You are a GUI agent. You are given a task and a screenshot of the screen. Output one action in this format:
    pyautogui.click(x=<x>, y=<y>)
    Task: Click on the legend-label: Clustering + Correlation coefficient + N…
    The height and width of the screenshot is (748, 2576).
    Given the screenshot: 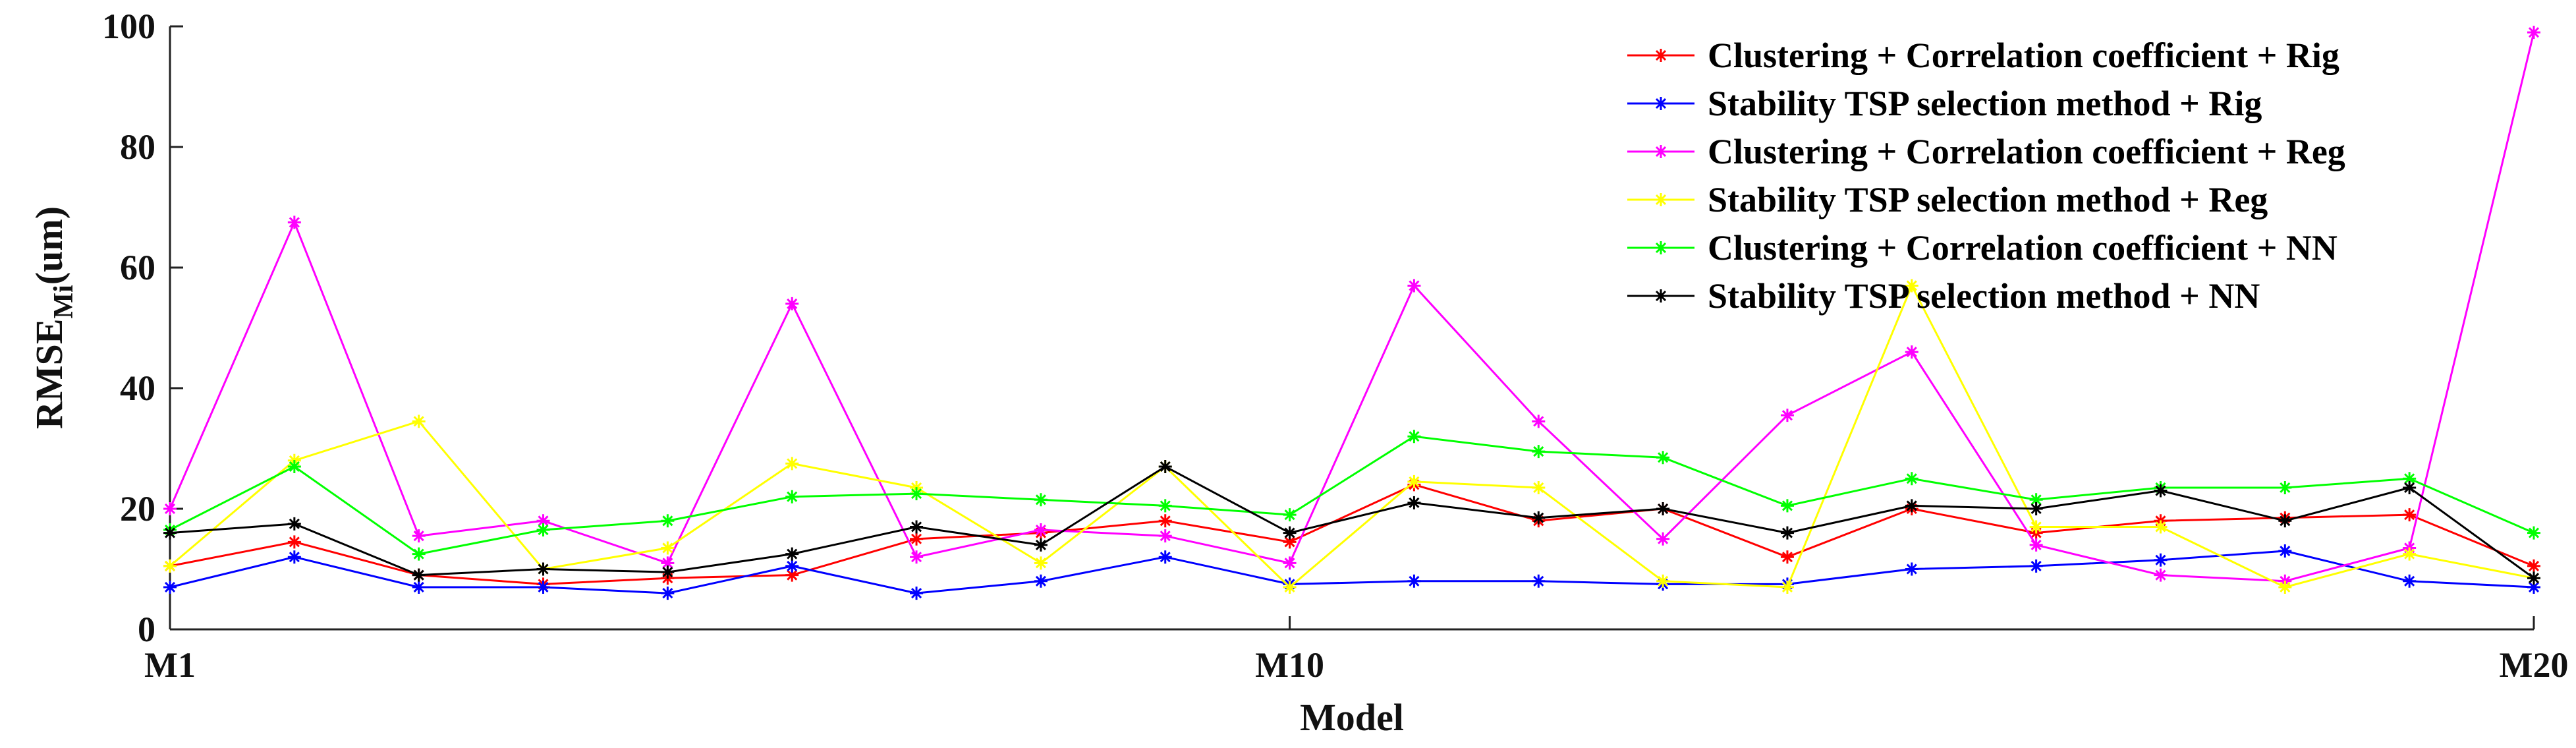 What is the action you would take?
    pyautogui.click(x=2023, y=248)
    